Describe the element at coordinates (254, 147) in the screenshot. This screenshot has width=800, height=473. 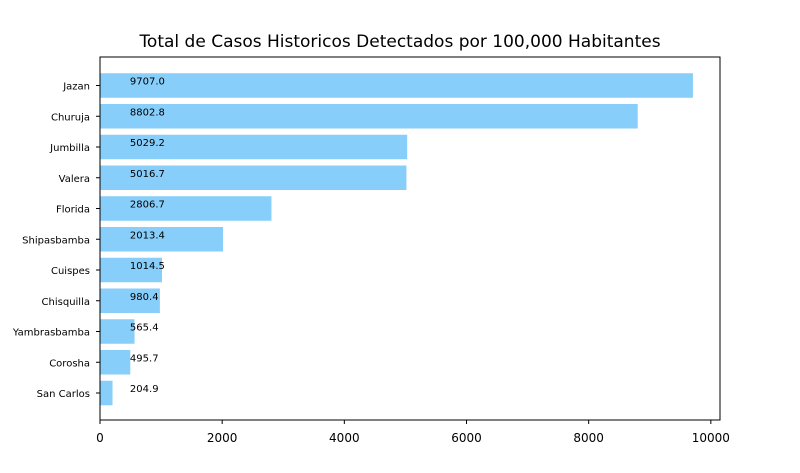
I see `bar-jumbilla` at that location.